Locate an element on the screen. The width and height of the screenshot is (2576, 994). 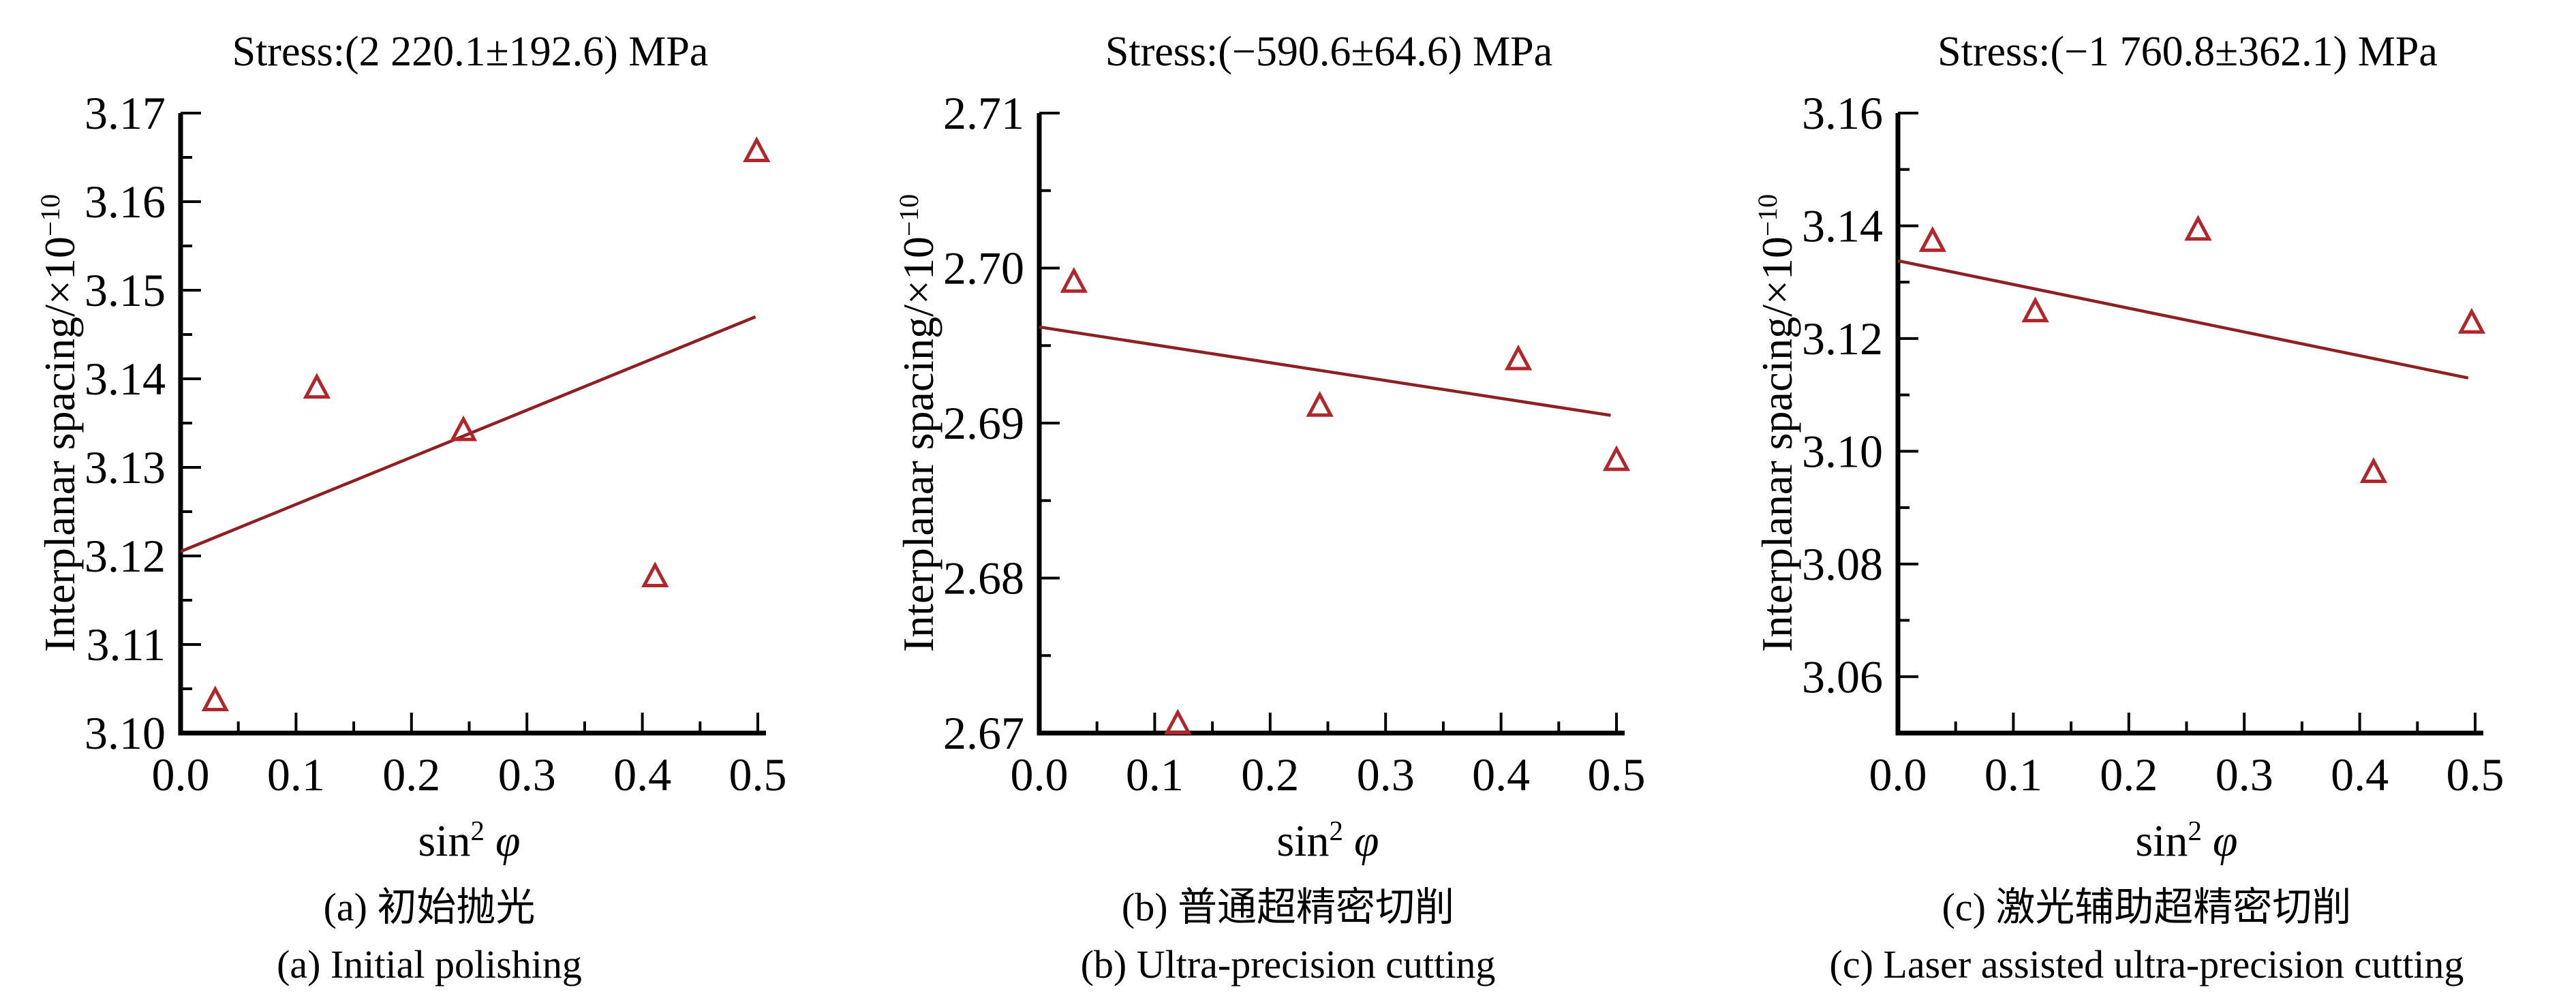
y-tick-label: 3.11 is located at coordinates (126, 644).